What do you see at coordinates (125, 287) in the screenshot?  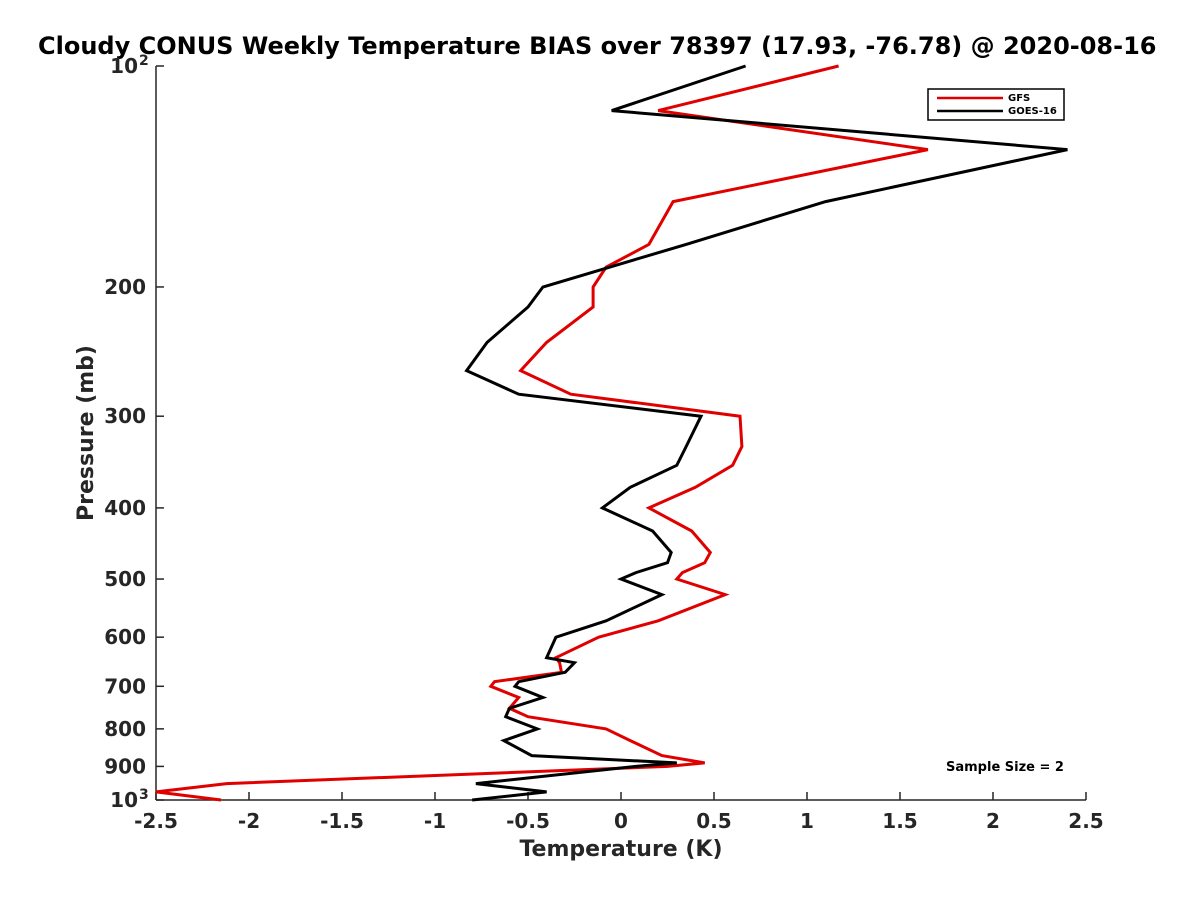 I see `y-tick-label: 200` at bounding box center [125, 287].